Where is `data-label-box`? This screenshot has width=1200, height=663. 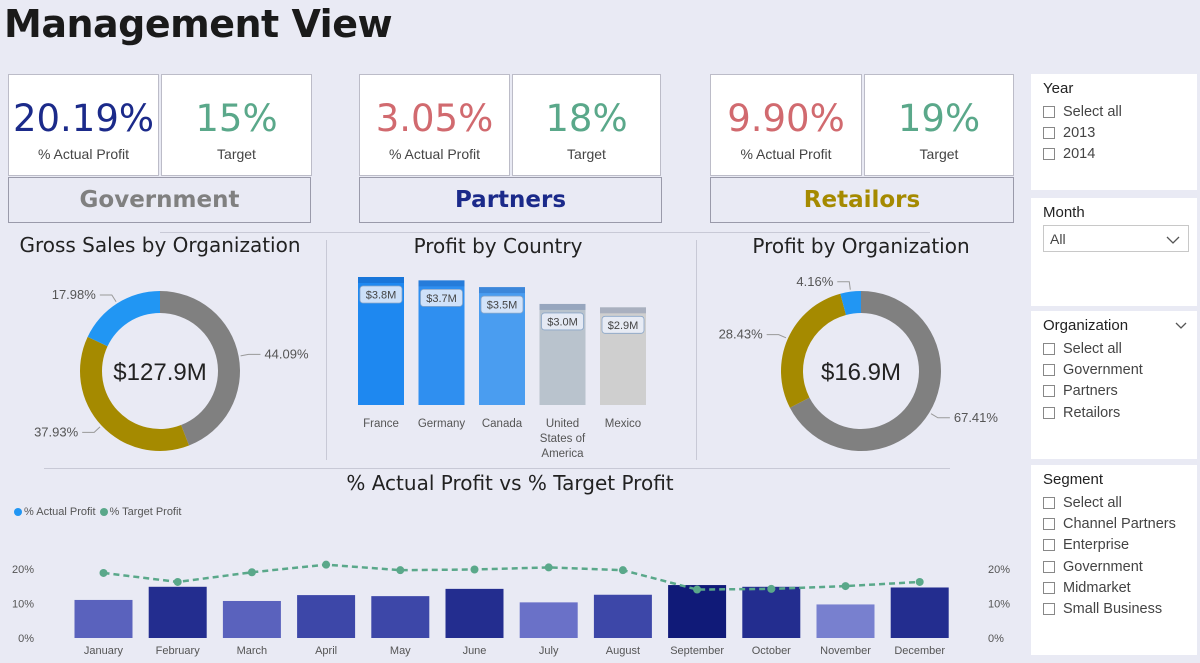
data-label-box is located at coordinates (623, 324).